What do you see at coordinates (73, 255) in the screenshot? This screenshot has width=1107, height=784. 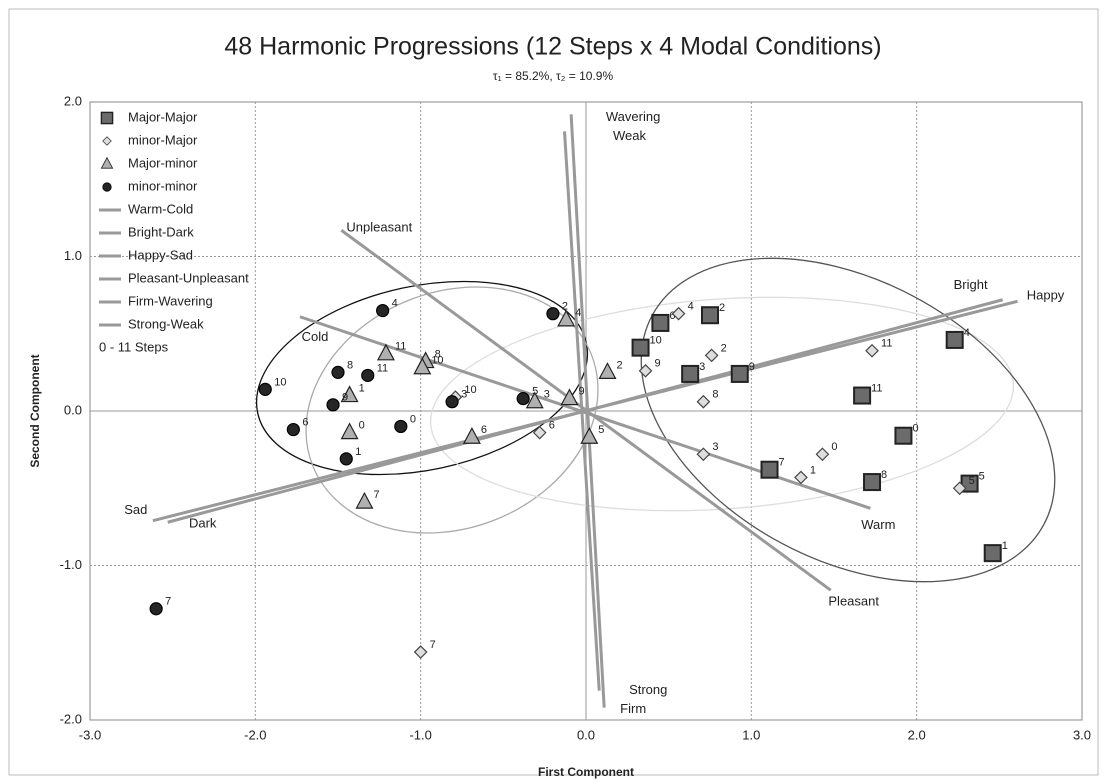 I see `y-tick-label: 1.0` at bounding box center [73, 255].